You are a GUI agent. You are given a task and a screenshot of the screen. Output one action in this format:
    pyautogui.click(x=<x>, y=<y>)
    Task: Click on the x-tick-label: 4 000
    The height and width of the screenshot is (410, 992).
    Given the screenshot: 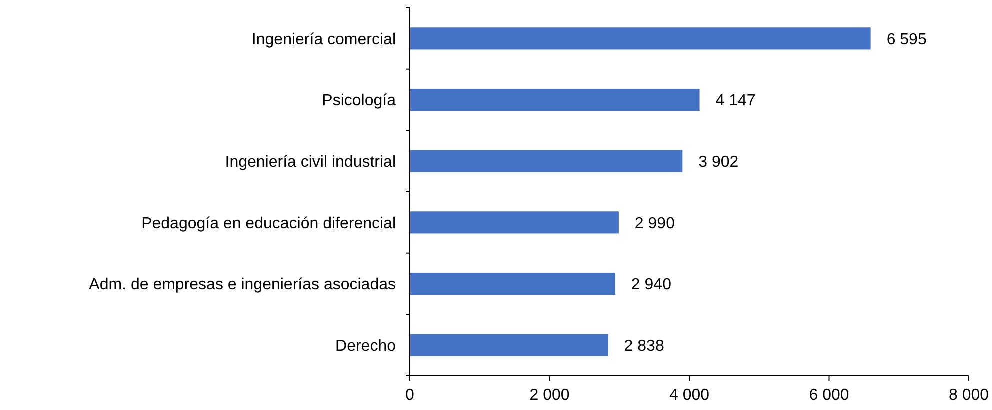 What is the action you would take?
    pyautogui.click(x=689, y=395)
    